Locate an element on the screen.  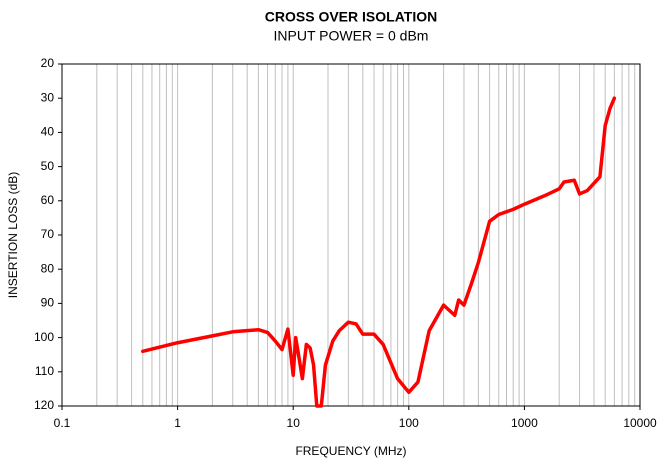
x-tick-label: 1000 is located at coordinates (524, 423).